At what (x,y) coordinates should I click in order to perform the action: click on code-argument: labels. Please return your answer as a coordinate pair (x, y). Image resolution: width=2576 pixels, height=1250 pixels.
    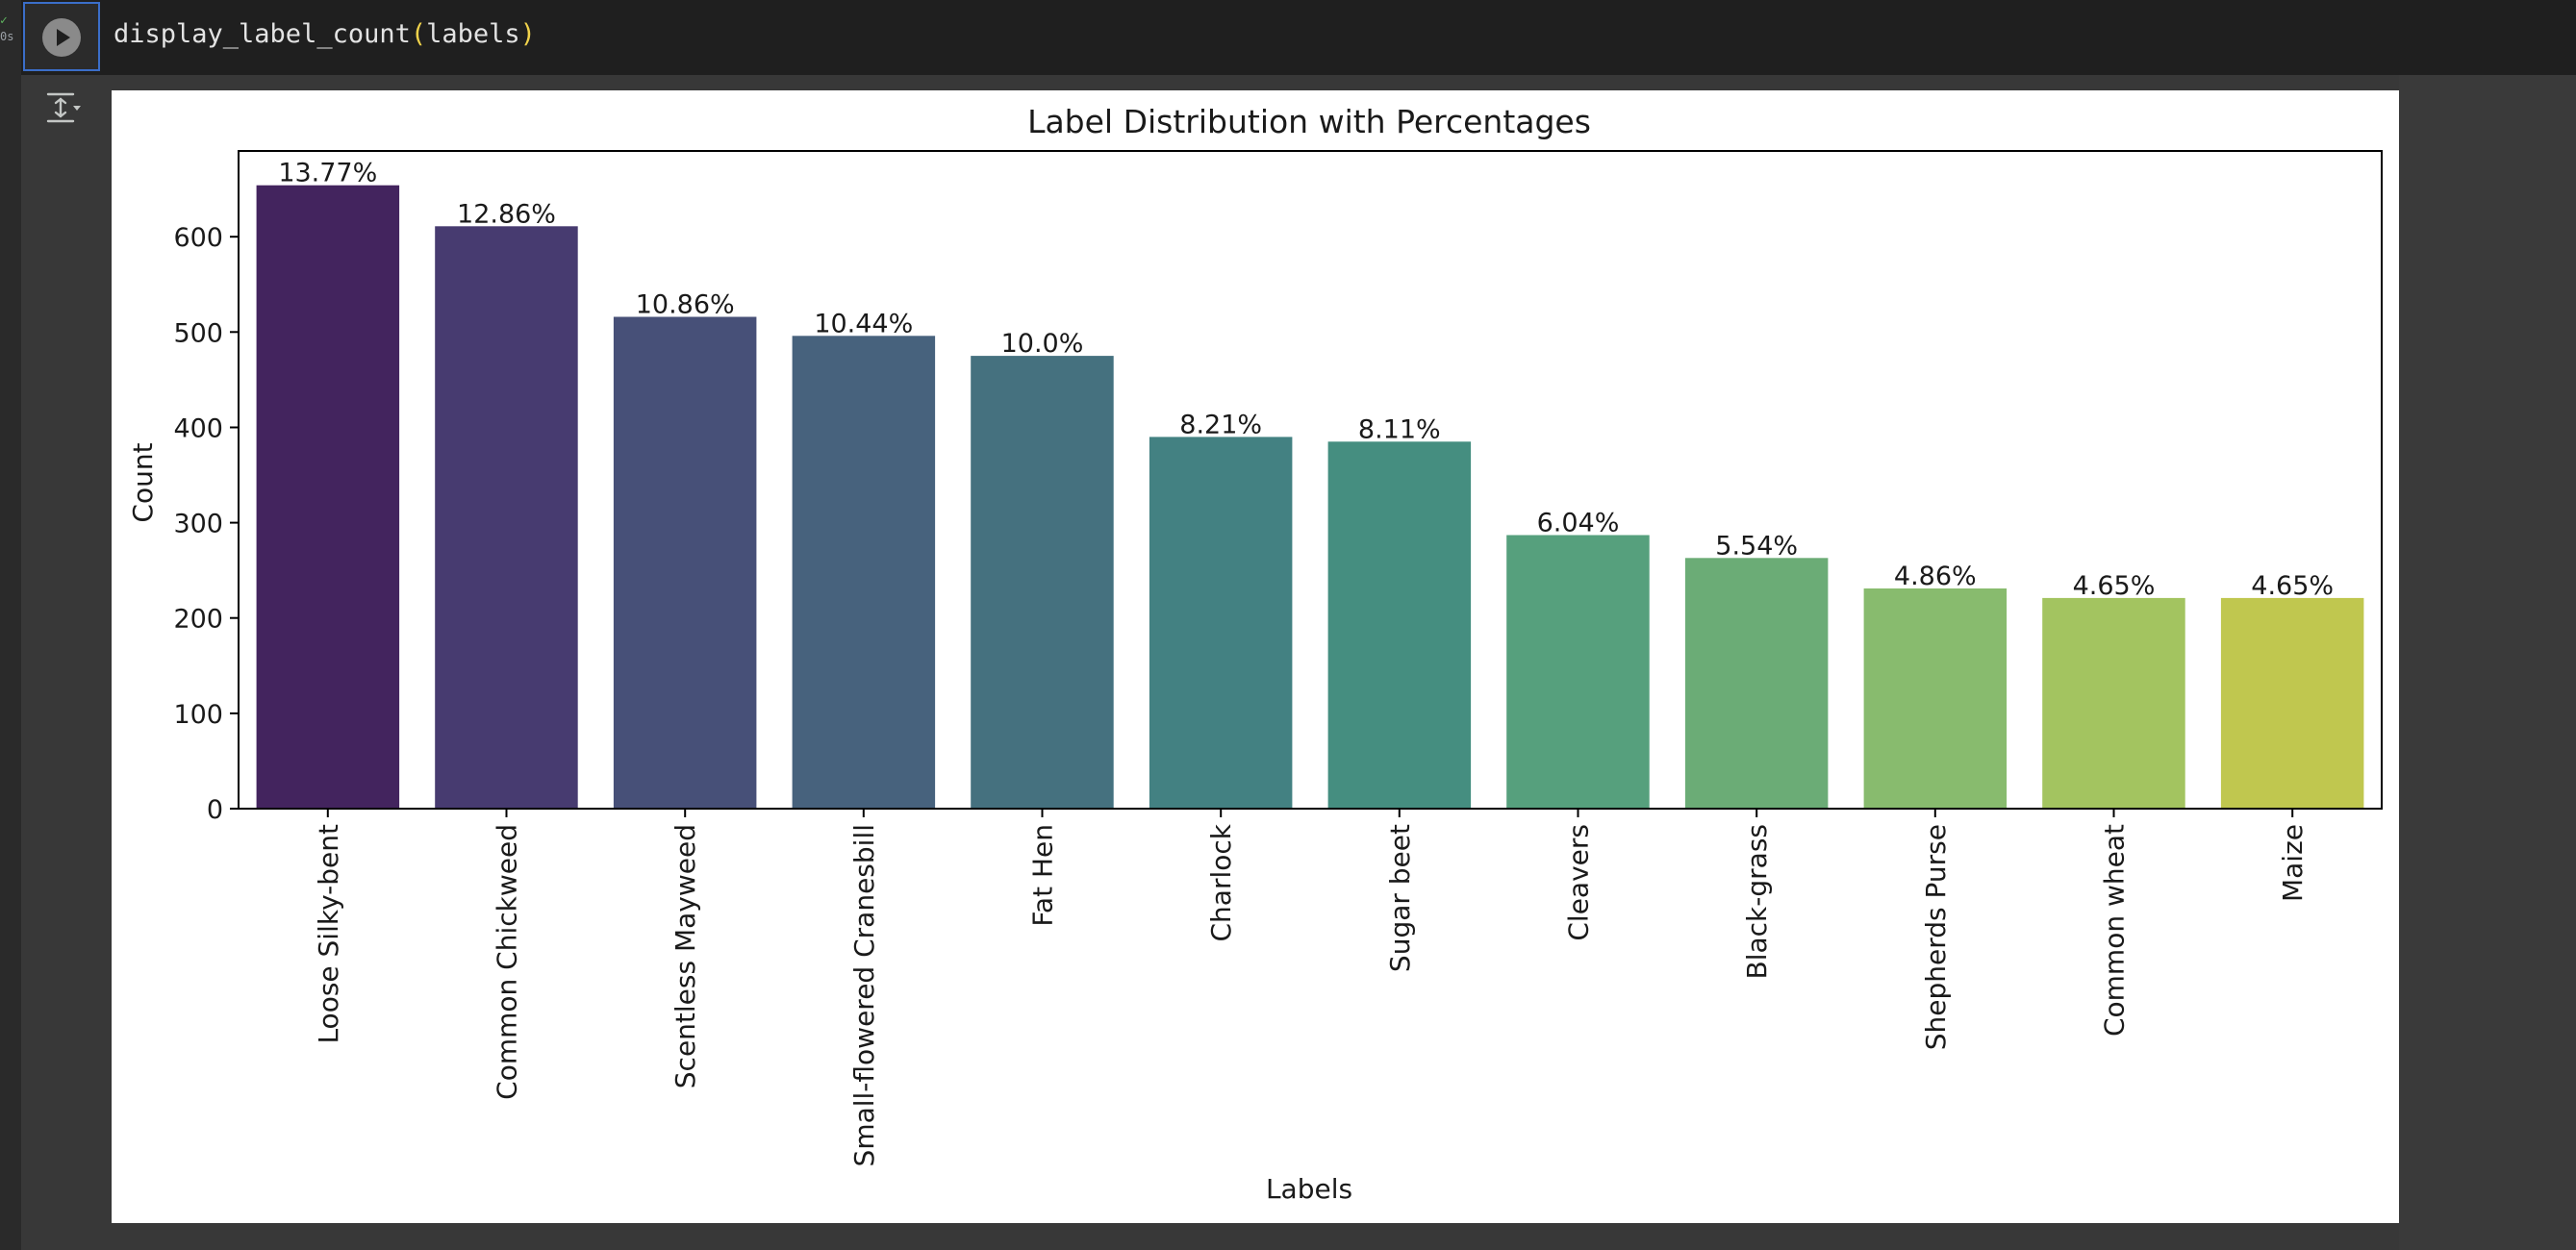
    Looking at the image, I should click on (473, 34).